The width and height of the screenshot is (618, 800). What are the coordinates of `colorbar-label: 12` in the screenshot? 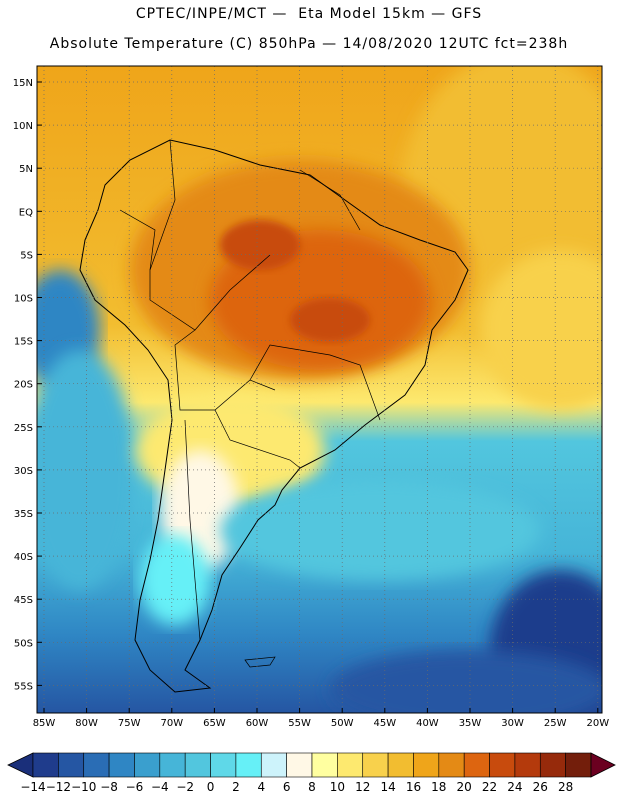 It's located at (362, 787).